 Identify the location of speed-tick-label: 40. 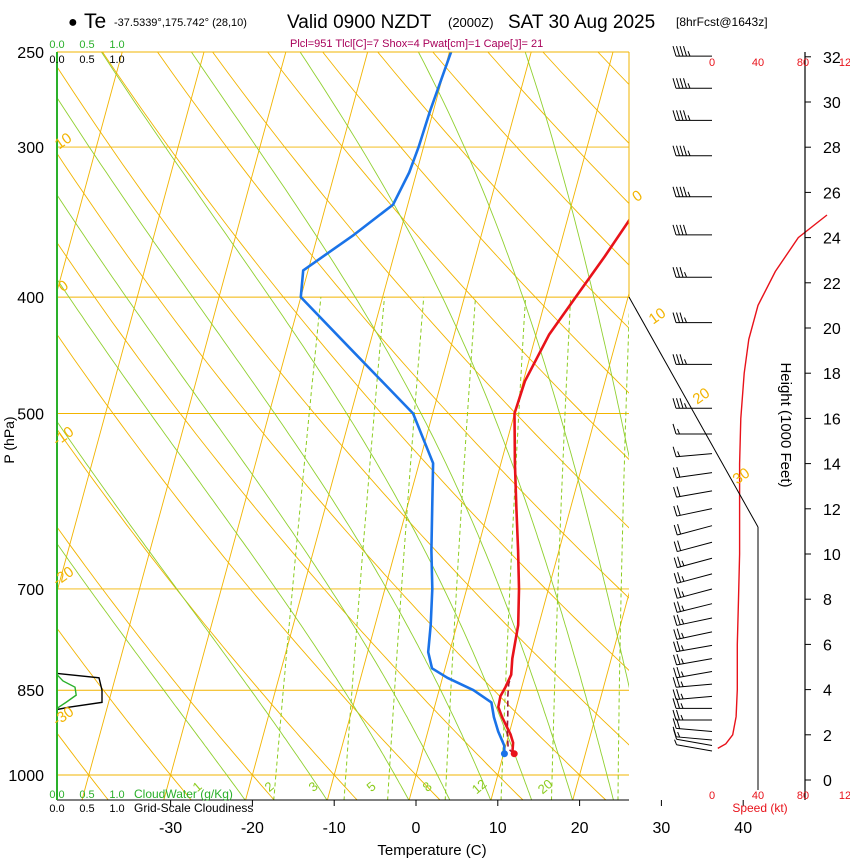
(758, 796).